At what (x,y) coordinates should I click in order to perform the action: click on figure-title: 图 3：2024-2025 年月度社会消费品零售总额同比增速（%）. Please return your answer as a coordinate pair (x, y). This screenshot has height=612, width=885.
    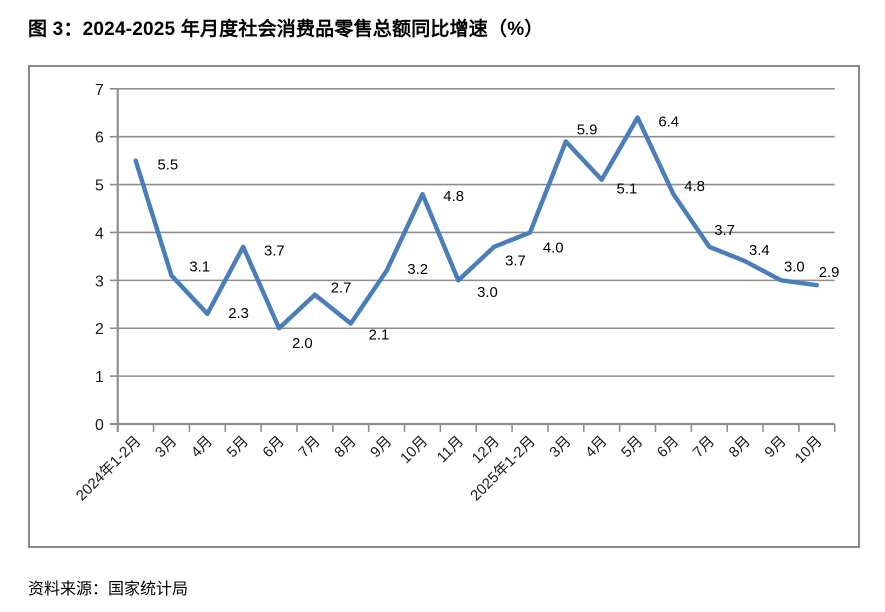
    Looking at the image, I should click on (286, 29).